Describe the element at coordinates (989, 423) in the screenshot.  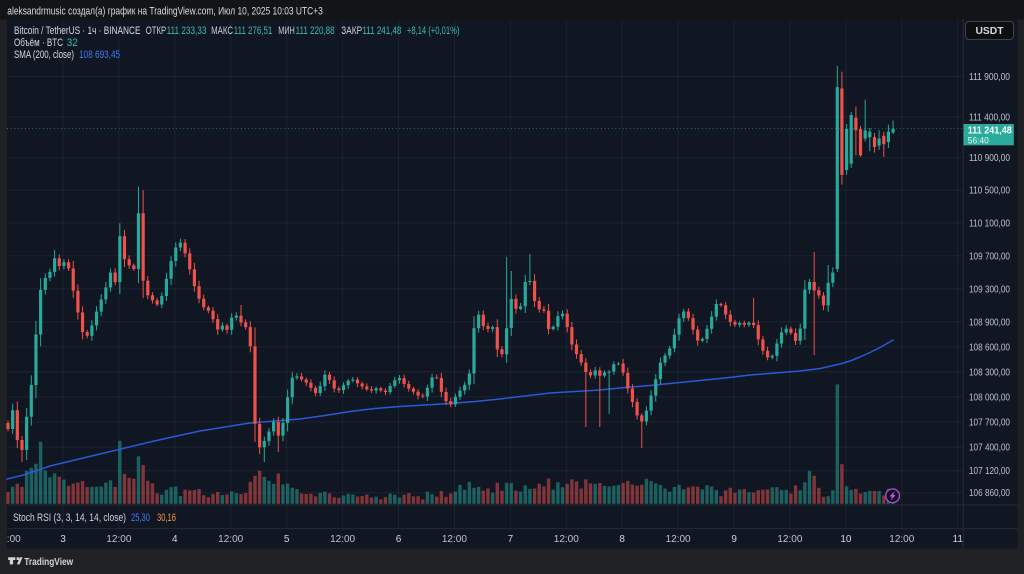
I see `svg-text: 107 700,00` at that location.